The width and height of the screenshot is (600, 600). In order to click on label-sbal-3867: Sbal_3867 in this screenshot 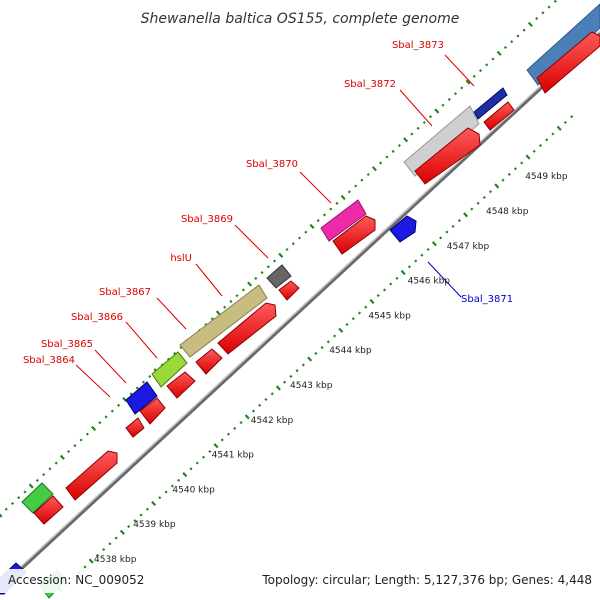, I will do `click(125, 292)`.